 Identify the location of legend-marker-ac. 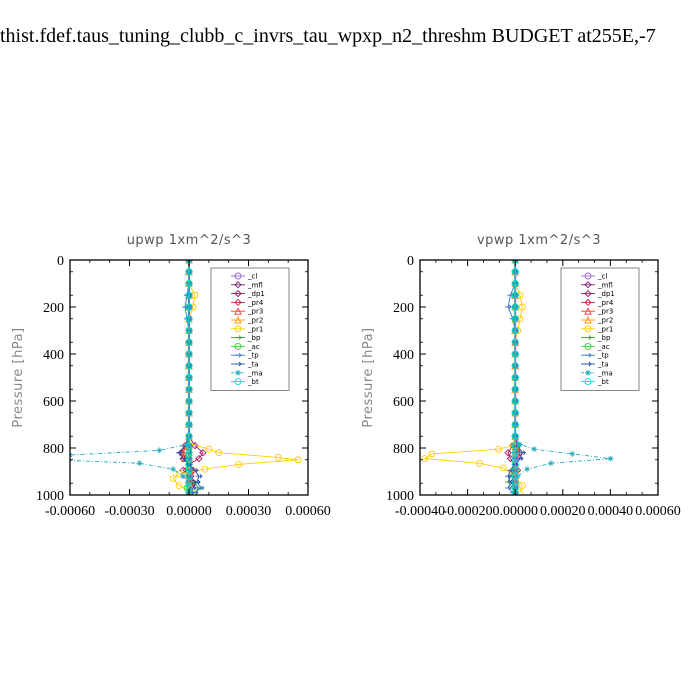
(588, 346).